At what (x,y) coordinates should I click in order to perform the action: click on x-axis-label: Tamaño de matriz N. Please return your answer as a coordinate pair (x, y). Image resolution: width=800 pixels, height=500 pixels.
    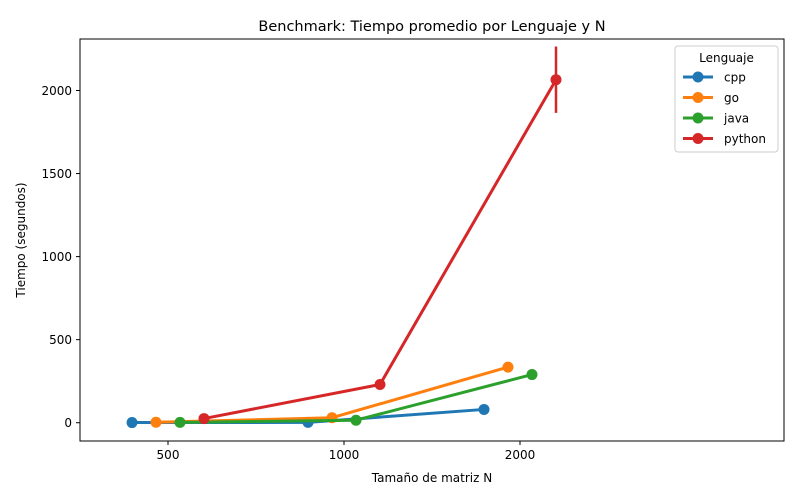
    Looking at the image, I should click on (431, 478).